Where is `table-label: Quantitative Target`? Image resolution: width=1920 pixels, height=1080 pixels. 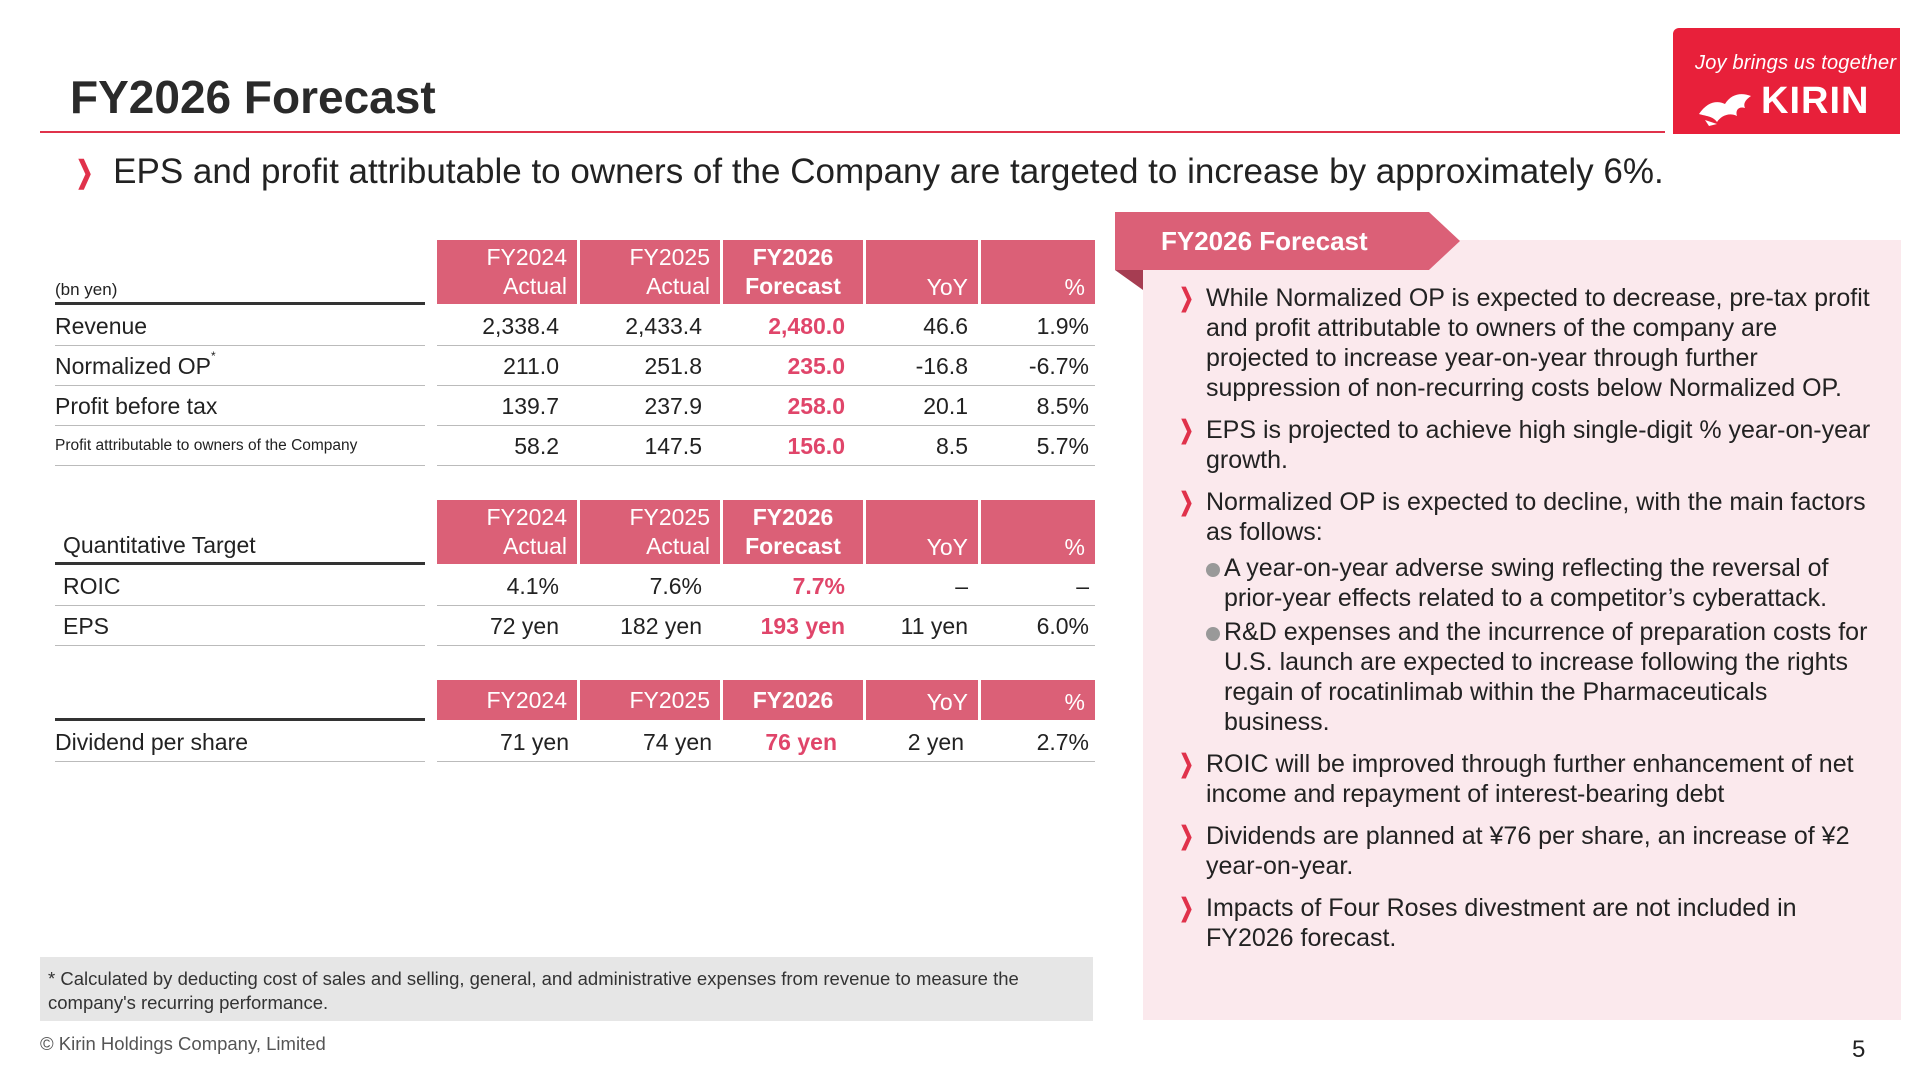 table-label: Quantitative Target is located at coordinates (159, 545).